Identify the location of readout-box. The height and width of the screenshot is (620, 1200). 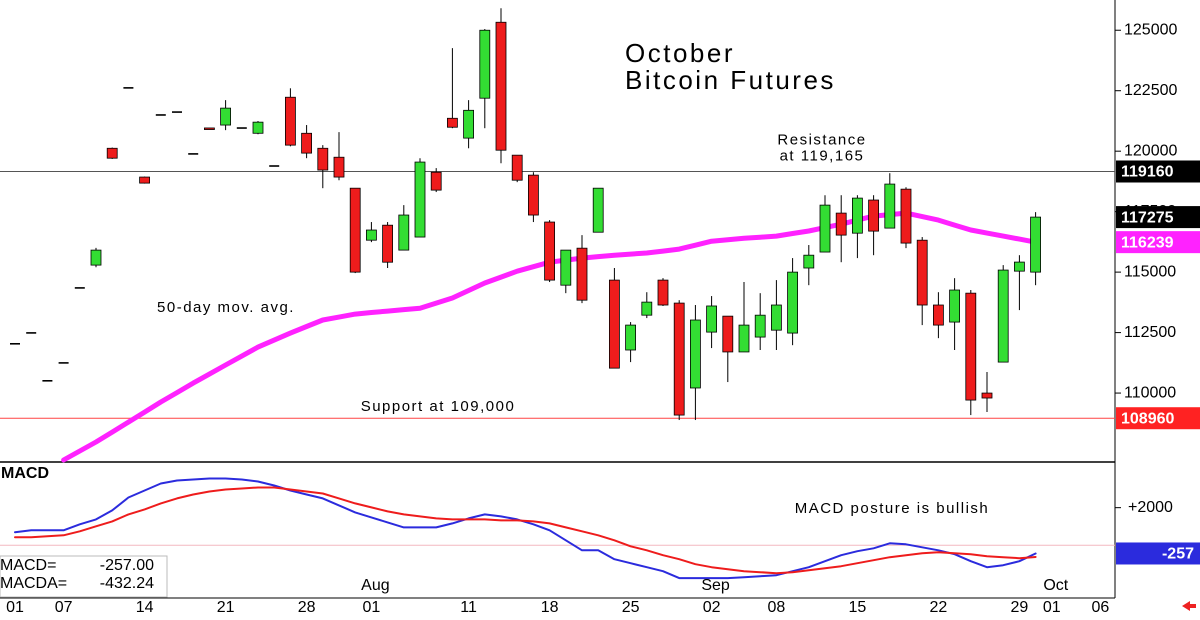
(84, 576).